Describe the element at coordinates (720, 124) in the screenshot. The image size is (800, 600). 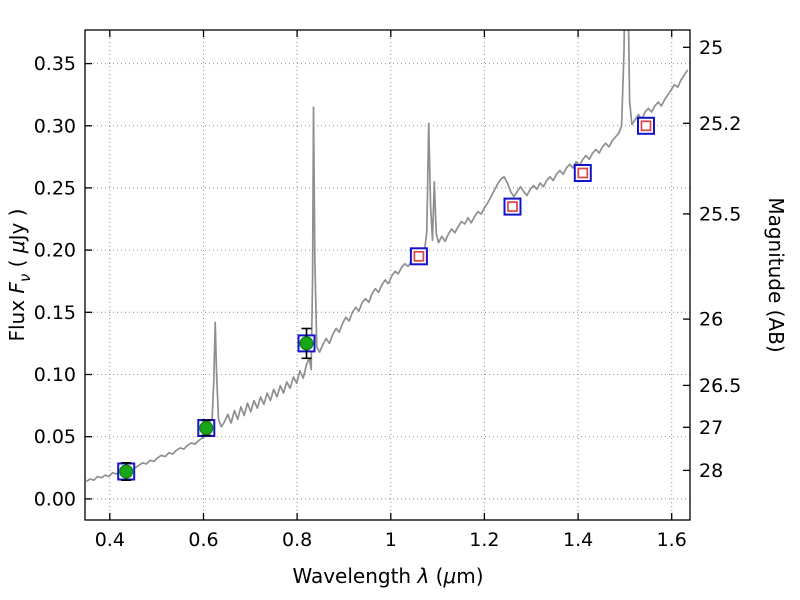
I see `y-right-tick-label: 25.2` at that location.